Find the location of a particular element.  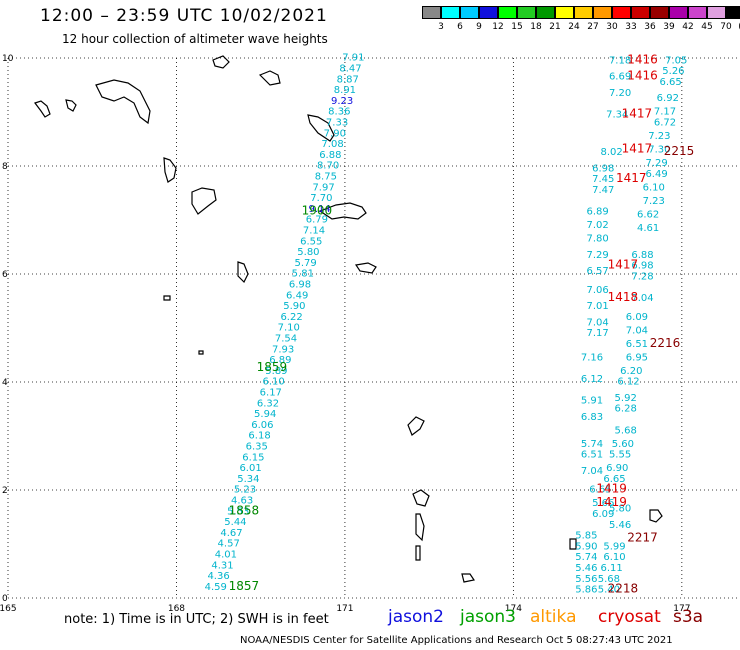

wave-height-label: 4.61 is located at coordinates (648, 228).